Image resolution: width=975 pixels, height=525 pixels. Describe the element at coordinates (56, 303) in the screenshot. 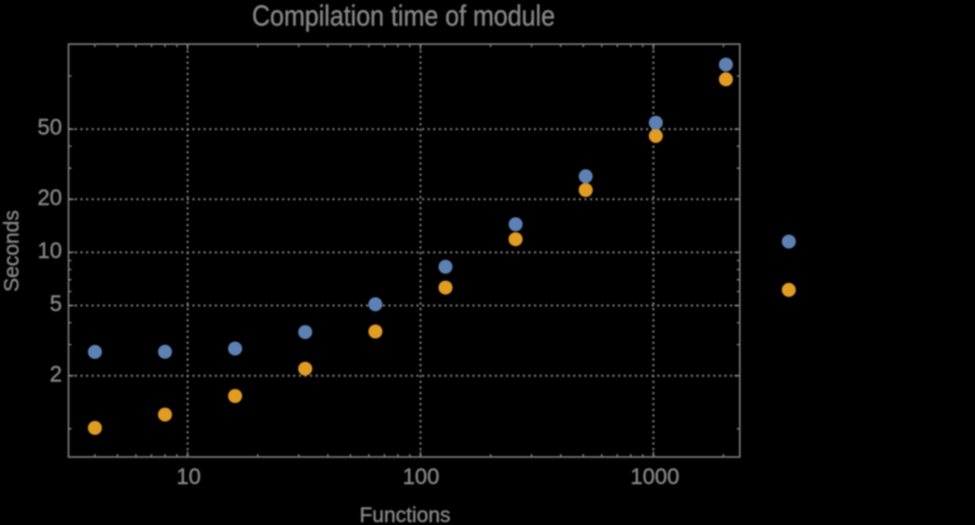

I see `svg-text: 5` at that location.